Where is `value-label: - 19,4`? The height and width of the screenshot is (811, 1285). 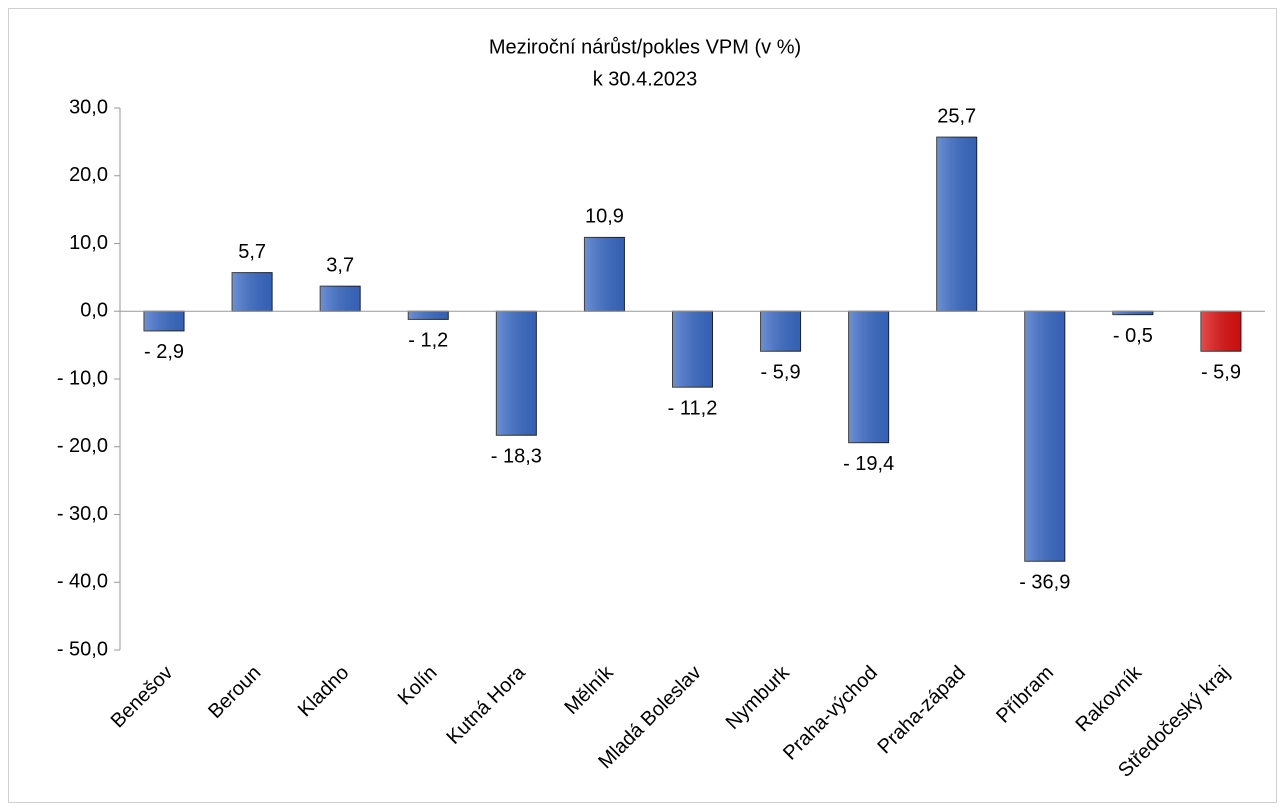
value-label: - 19,4 is located at coordinates (868, 464).